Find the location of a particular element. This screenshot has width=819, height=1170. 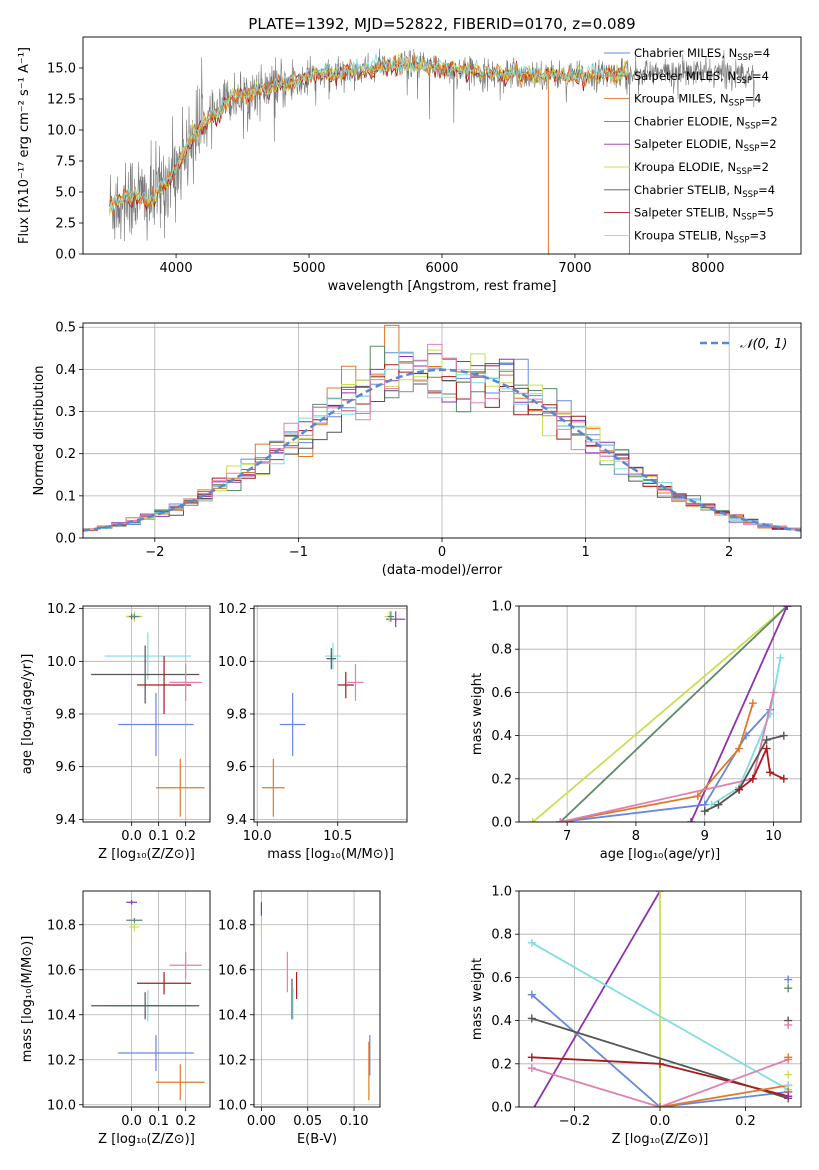

tick-label-x: 1 is located at coordinates (585, 552).